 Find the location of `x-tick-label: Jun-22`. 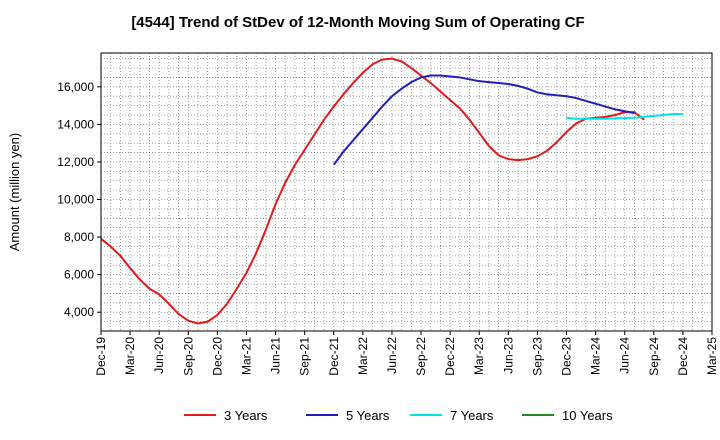

x-tick-label: Jun-22 is located at coordinates (392, 355).